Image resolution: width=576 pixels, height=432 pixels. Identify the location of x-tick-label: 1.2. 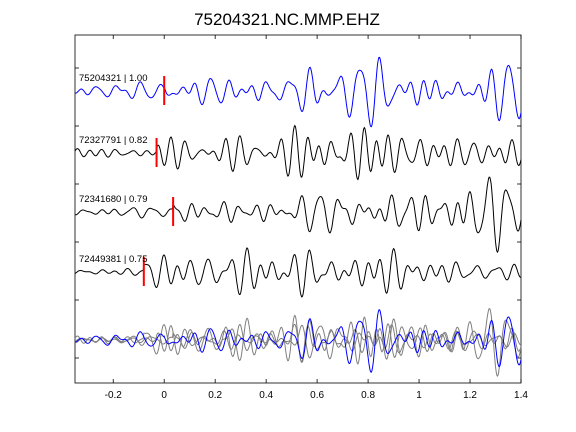
(470, 395).